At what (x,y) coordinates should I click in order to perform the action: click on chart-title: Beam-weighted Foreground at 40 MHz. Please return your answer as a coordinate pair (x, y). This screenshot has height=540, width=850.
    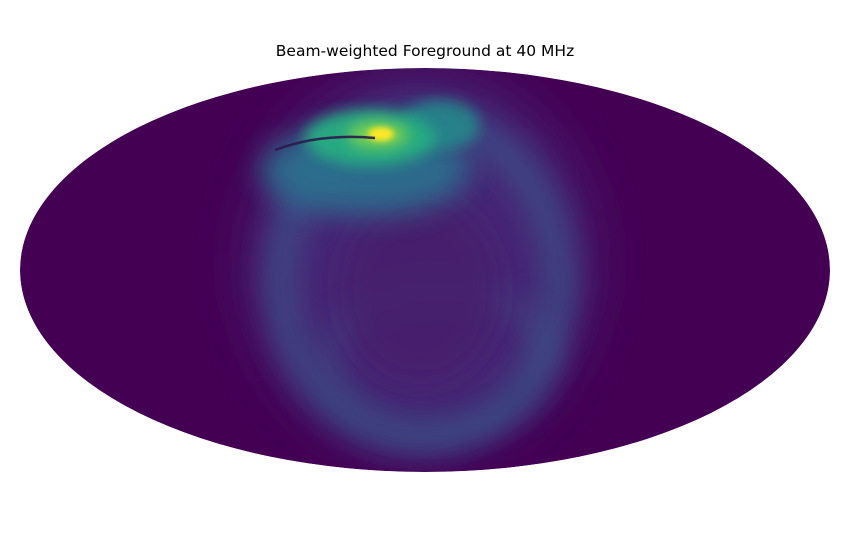
    Looking at the image, I should click on (425, 51).